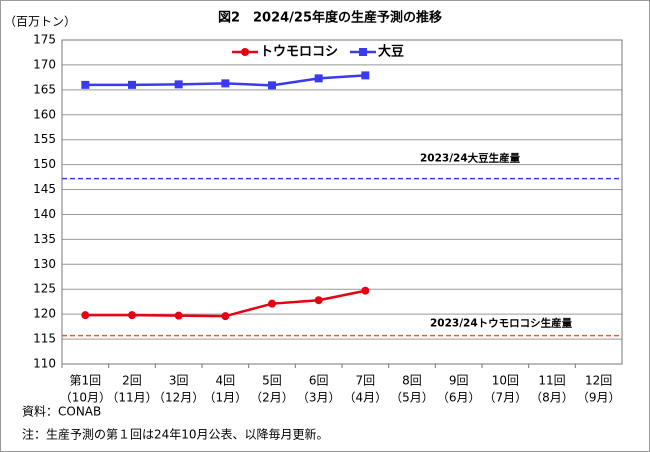 The image size is (650, 452). I want to click on y-tick-label: 135, so click(44, 239).